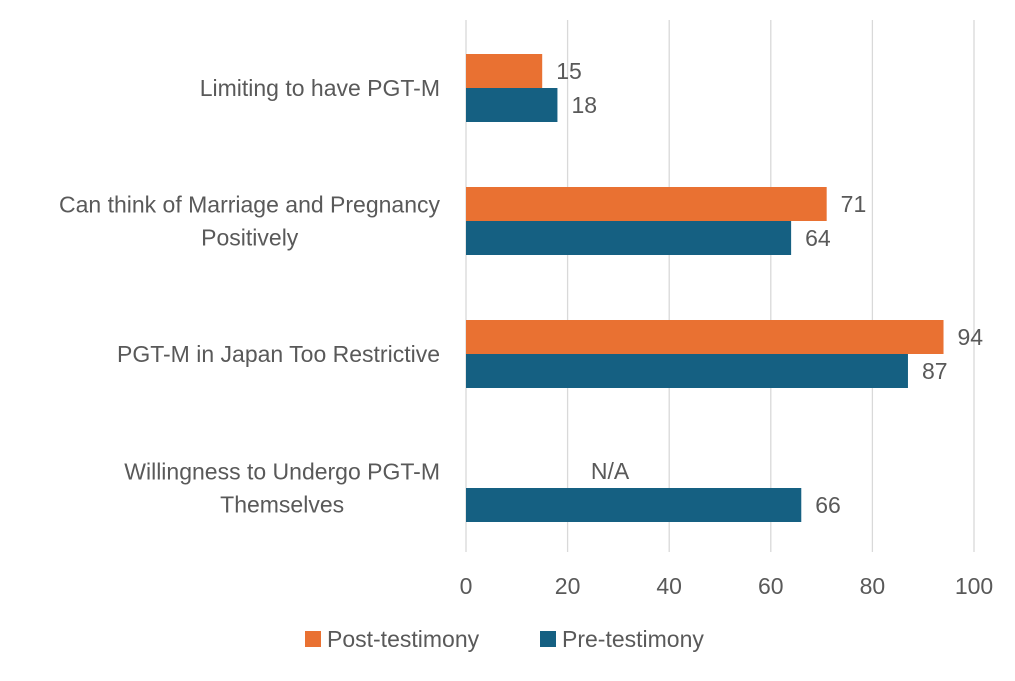  I want to click on category-label: PGT-M in Japan Too Restrictive, so click(278, 354).